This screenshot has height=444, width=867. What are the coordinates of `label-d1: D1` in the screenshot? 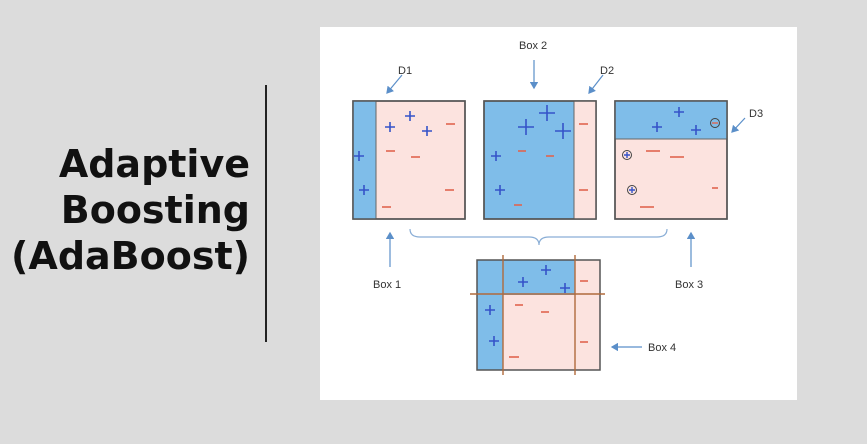 It's located at (405, 71).